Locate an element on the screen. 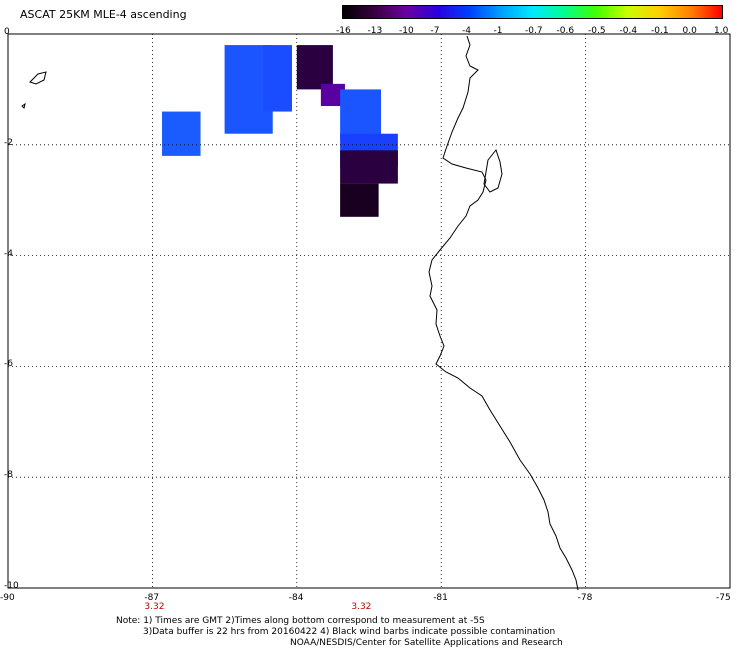 The width and height of the screenshot is (740, 650). lat-tick-label: -4 is located at coordinates (8, 253).